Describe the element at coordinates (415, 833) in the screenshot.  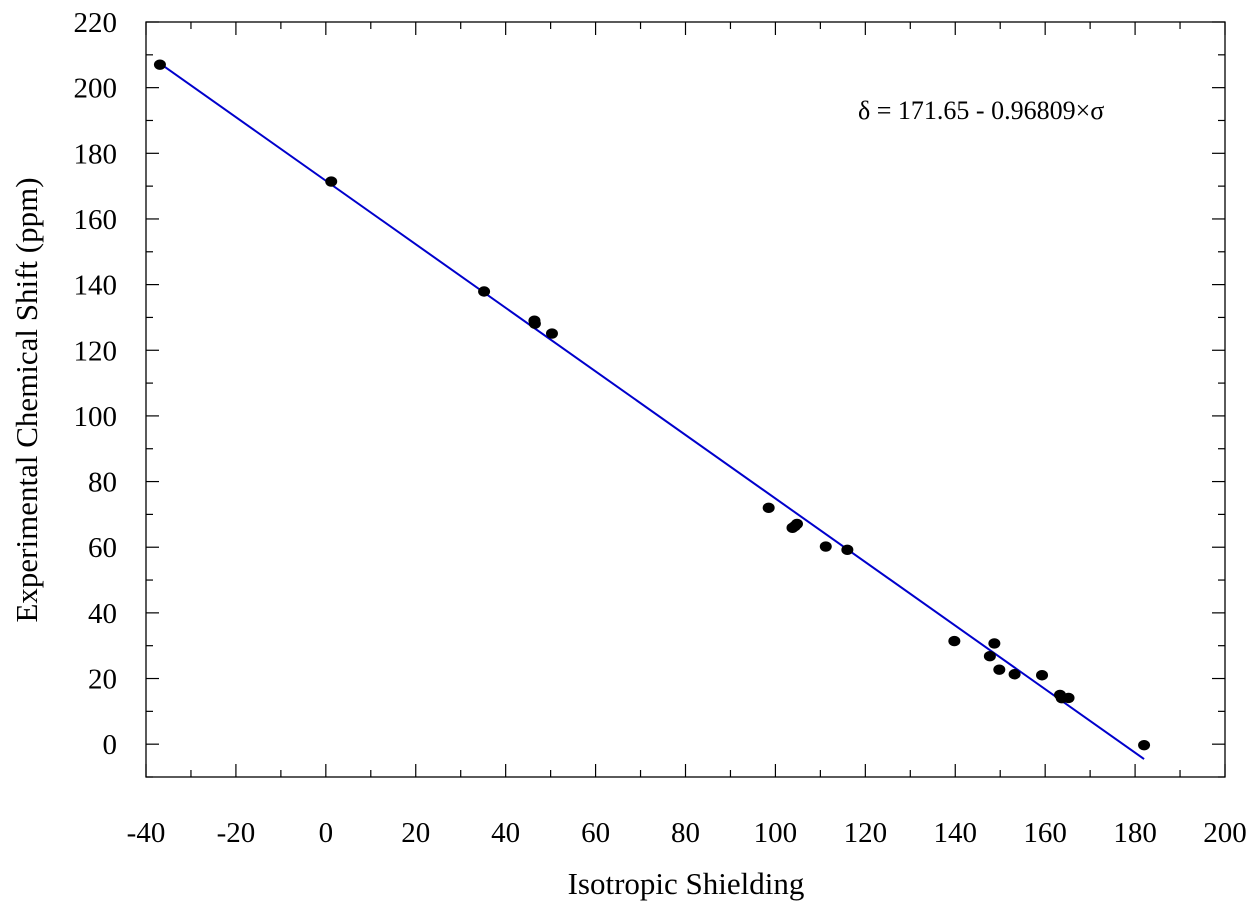
I see `x-tick-label: 20` at that location.